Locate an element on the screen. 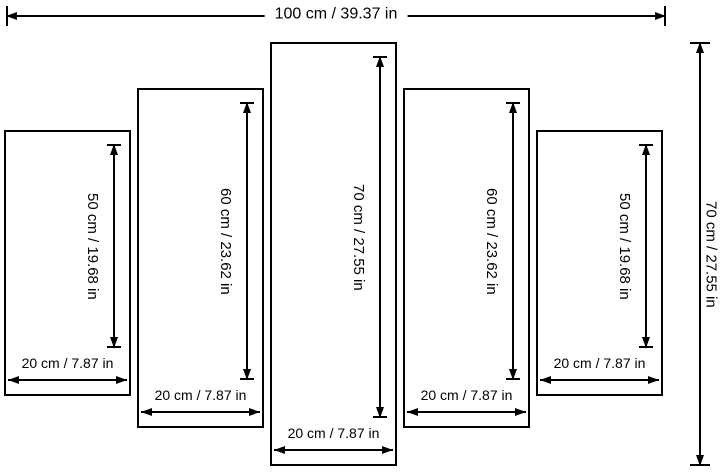  panel-1-width-label: 20 cm / 7.87 in is located at coordinates (67, 363).